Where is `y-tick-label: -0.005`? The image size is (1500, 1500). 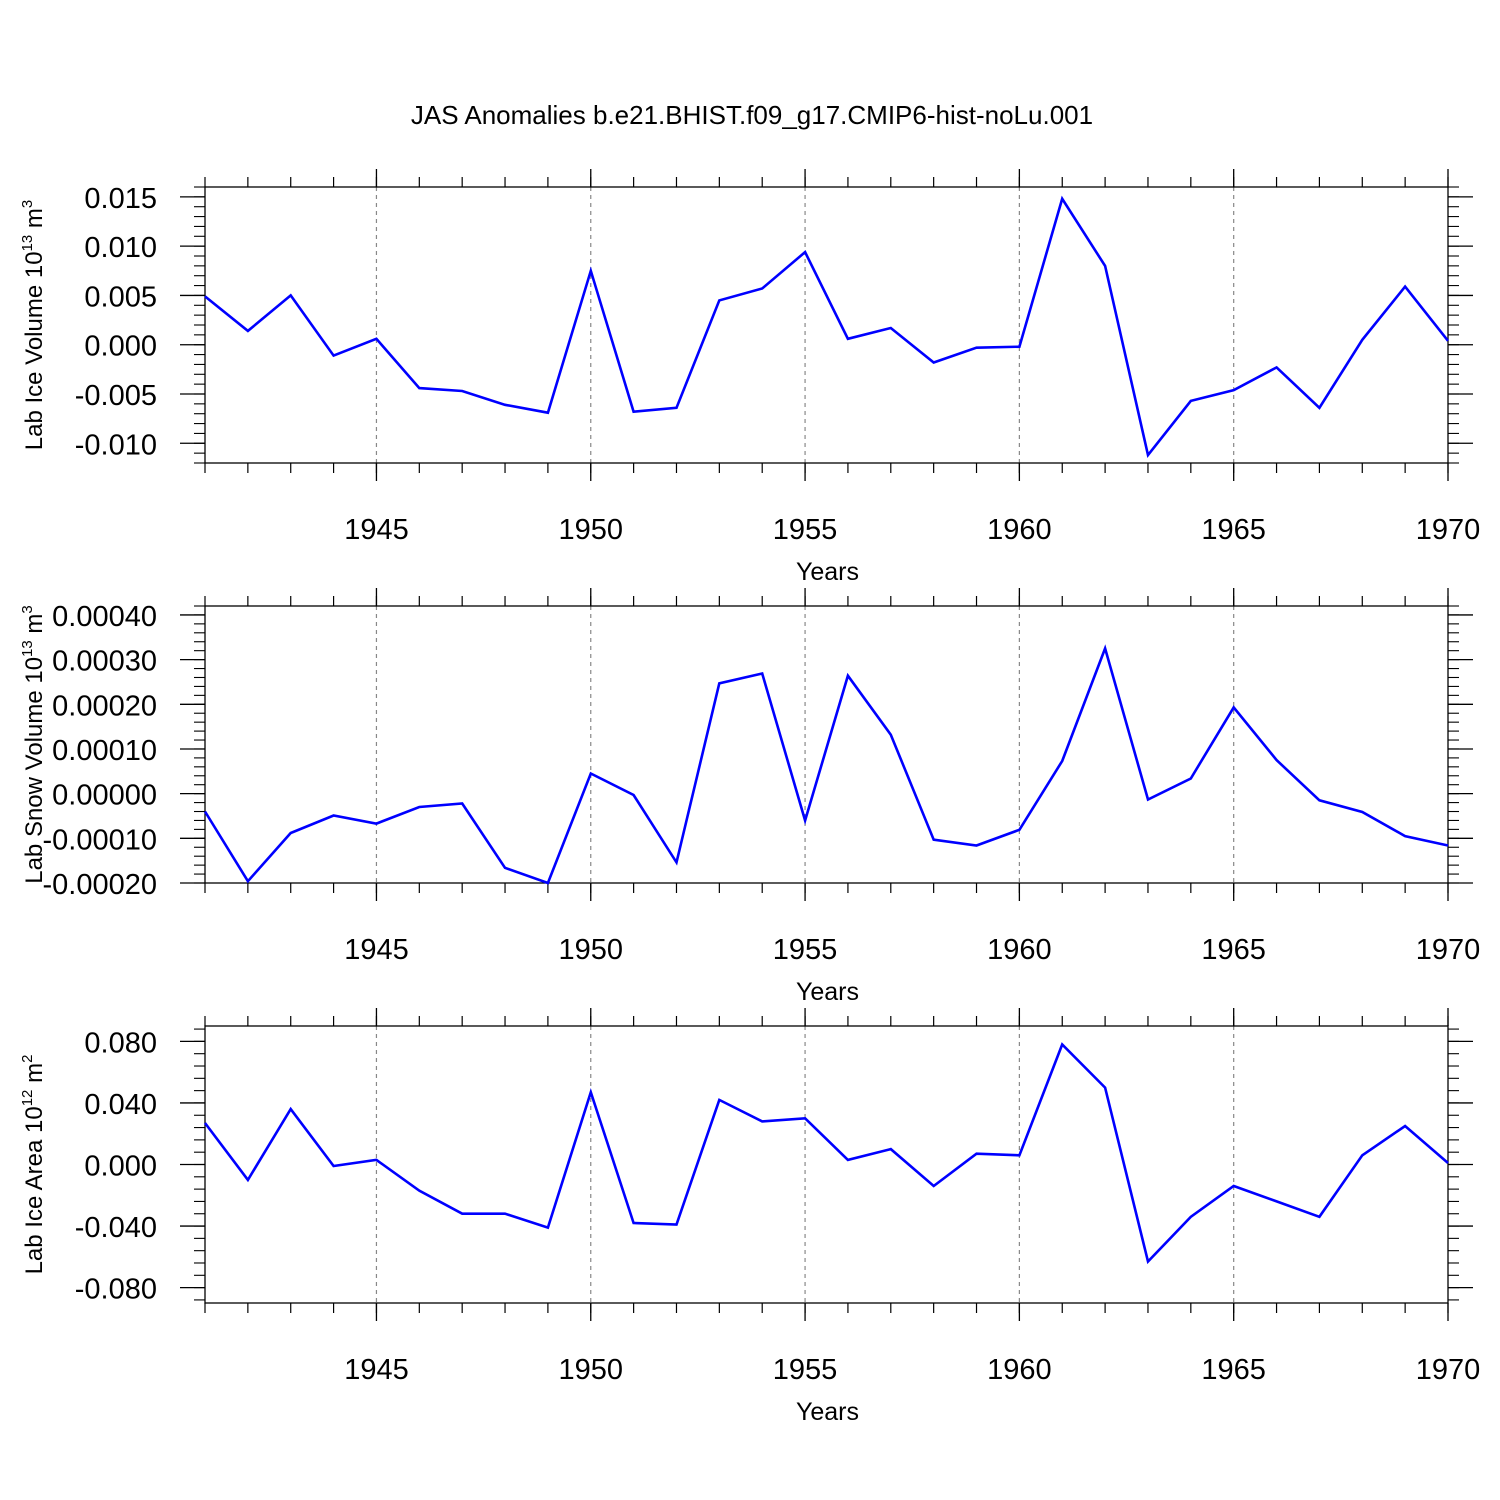 y-tick-label: -0.005 is located at coordinates (116, 396).